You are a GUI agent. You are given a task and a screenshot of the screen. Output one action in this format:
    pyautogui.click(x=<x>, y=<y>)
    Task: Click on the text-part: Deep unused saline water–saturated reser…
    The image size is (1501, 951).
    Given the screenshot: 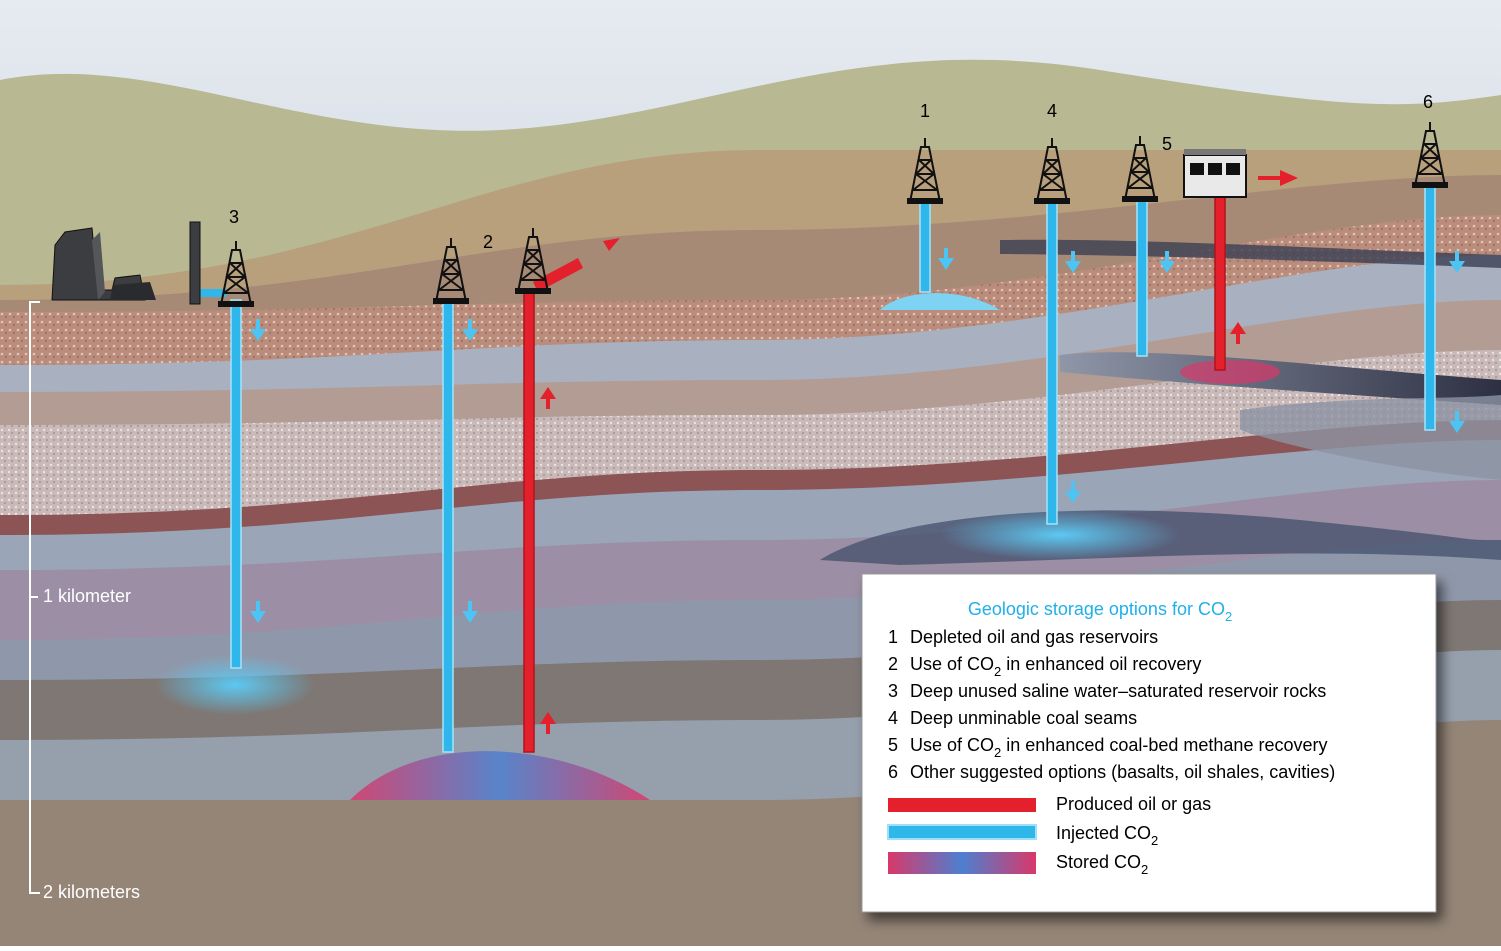 What is the action you would take?
    pyautogui.click(x=1118, y=691)
    